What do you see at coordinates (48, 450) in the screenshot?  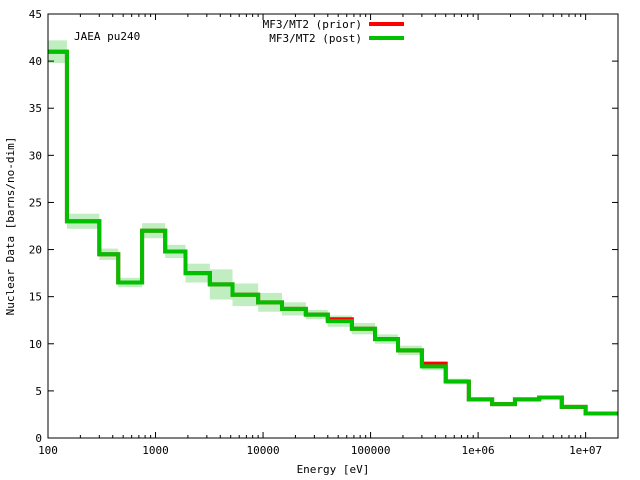 I see `x-tick-label: 100` at bounding box center [48, 450].